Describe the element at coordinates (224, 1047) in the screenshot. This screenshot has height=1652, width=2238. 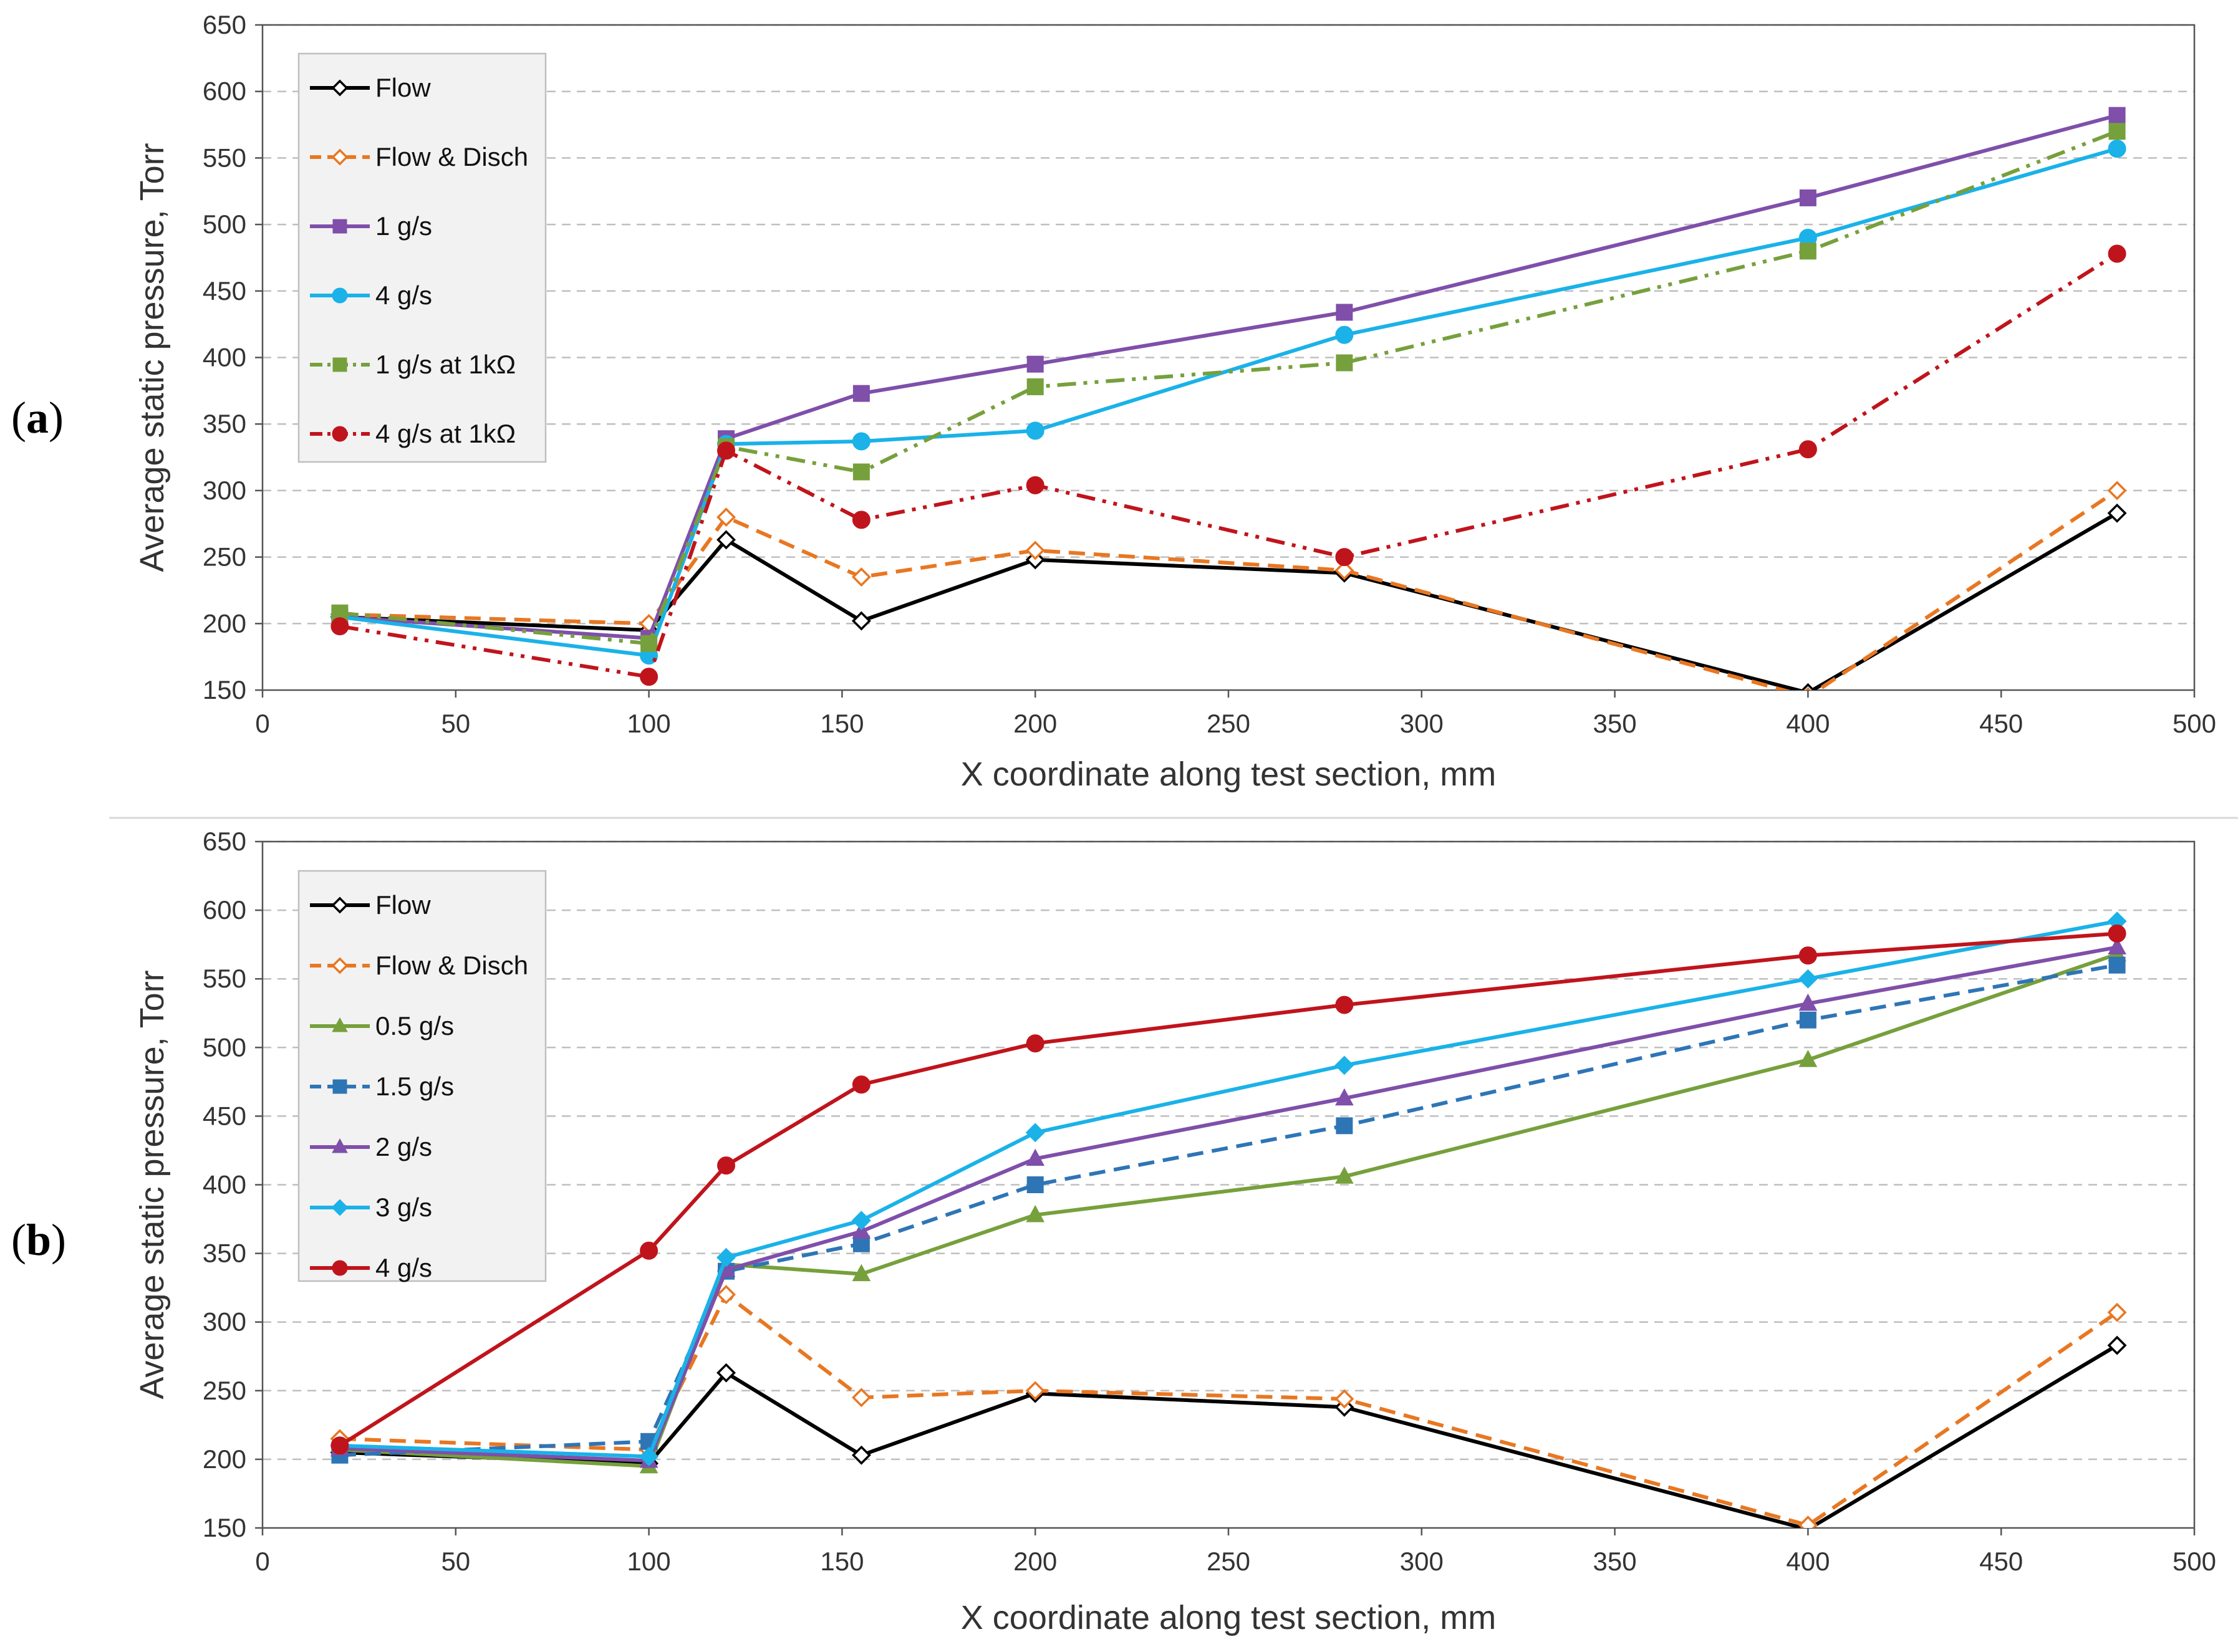
I see `y-tick-label: 500` at that location.